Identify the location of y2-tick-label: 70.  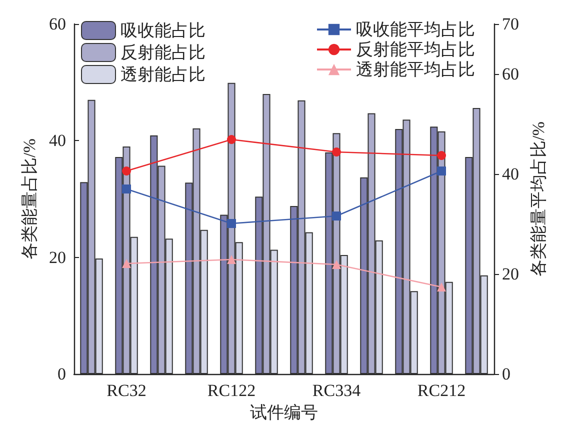
(510, 24).